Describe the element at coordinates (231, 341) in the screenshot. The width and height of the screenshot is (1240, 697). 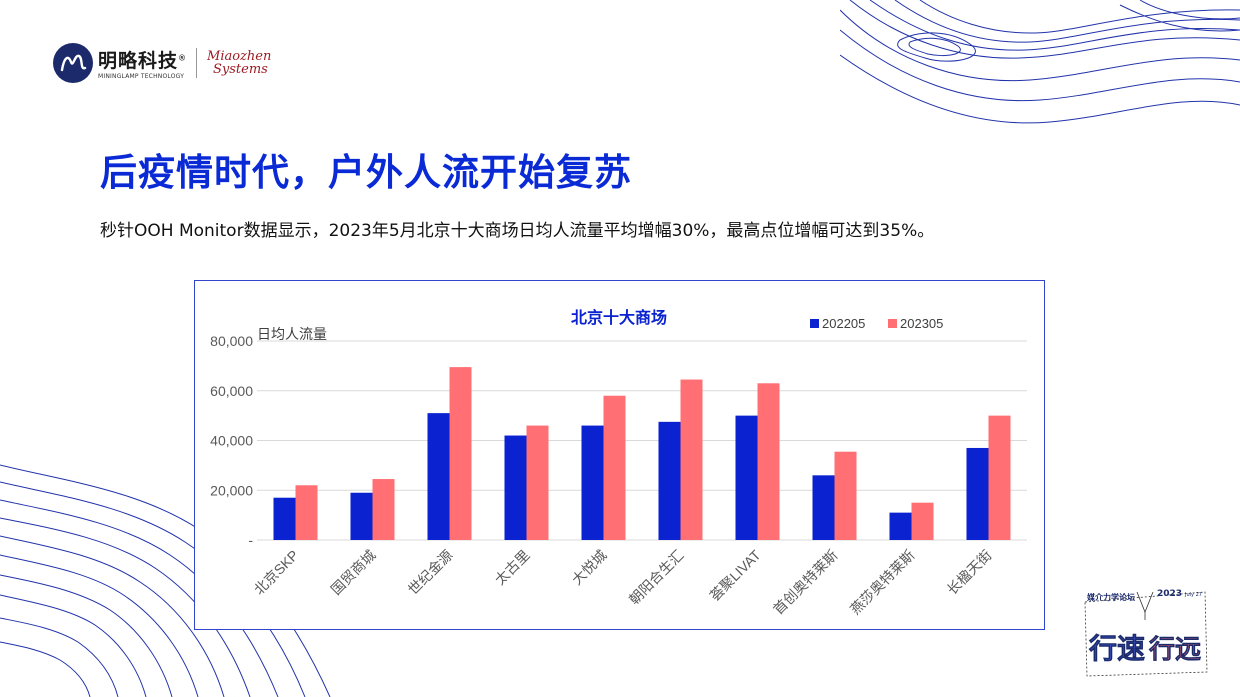
I see `y-tick-label: 80,000` at that location.